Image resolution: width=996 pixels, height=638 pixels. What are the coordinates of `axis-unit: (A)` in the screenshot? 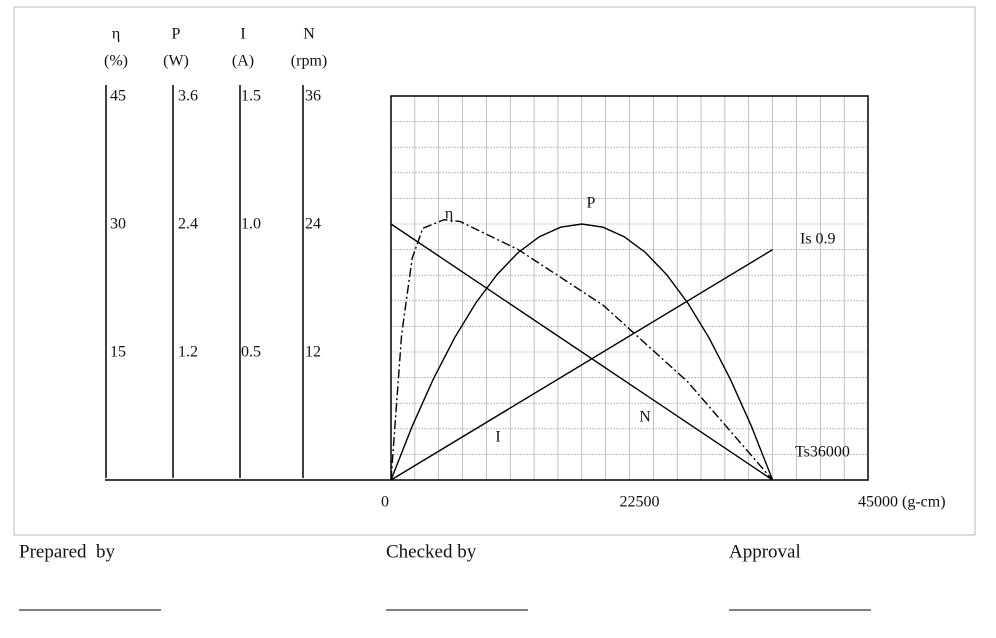 It's located at (243, 61).